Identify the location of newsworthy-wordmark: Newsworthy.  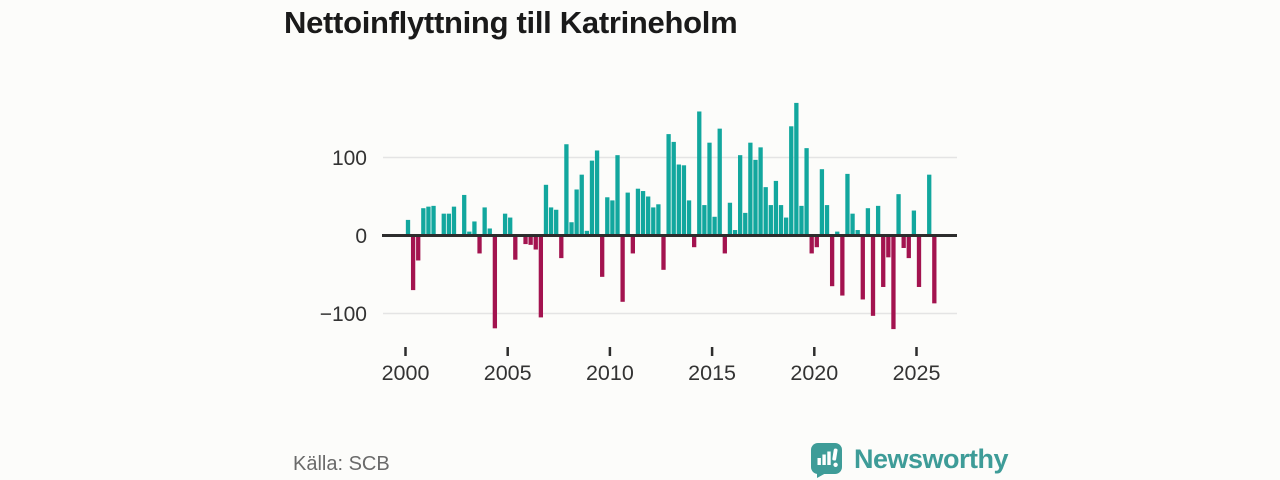
(931, 459).